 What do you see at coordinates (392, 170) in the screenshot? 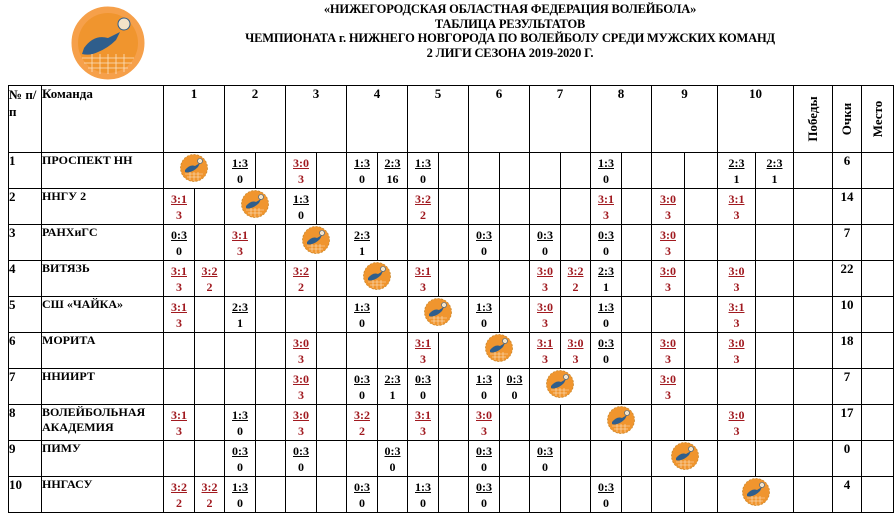
I see `match-result-cell: 2:3 16` at bounding box center [392, 170].